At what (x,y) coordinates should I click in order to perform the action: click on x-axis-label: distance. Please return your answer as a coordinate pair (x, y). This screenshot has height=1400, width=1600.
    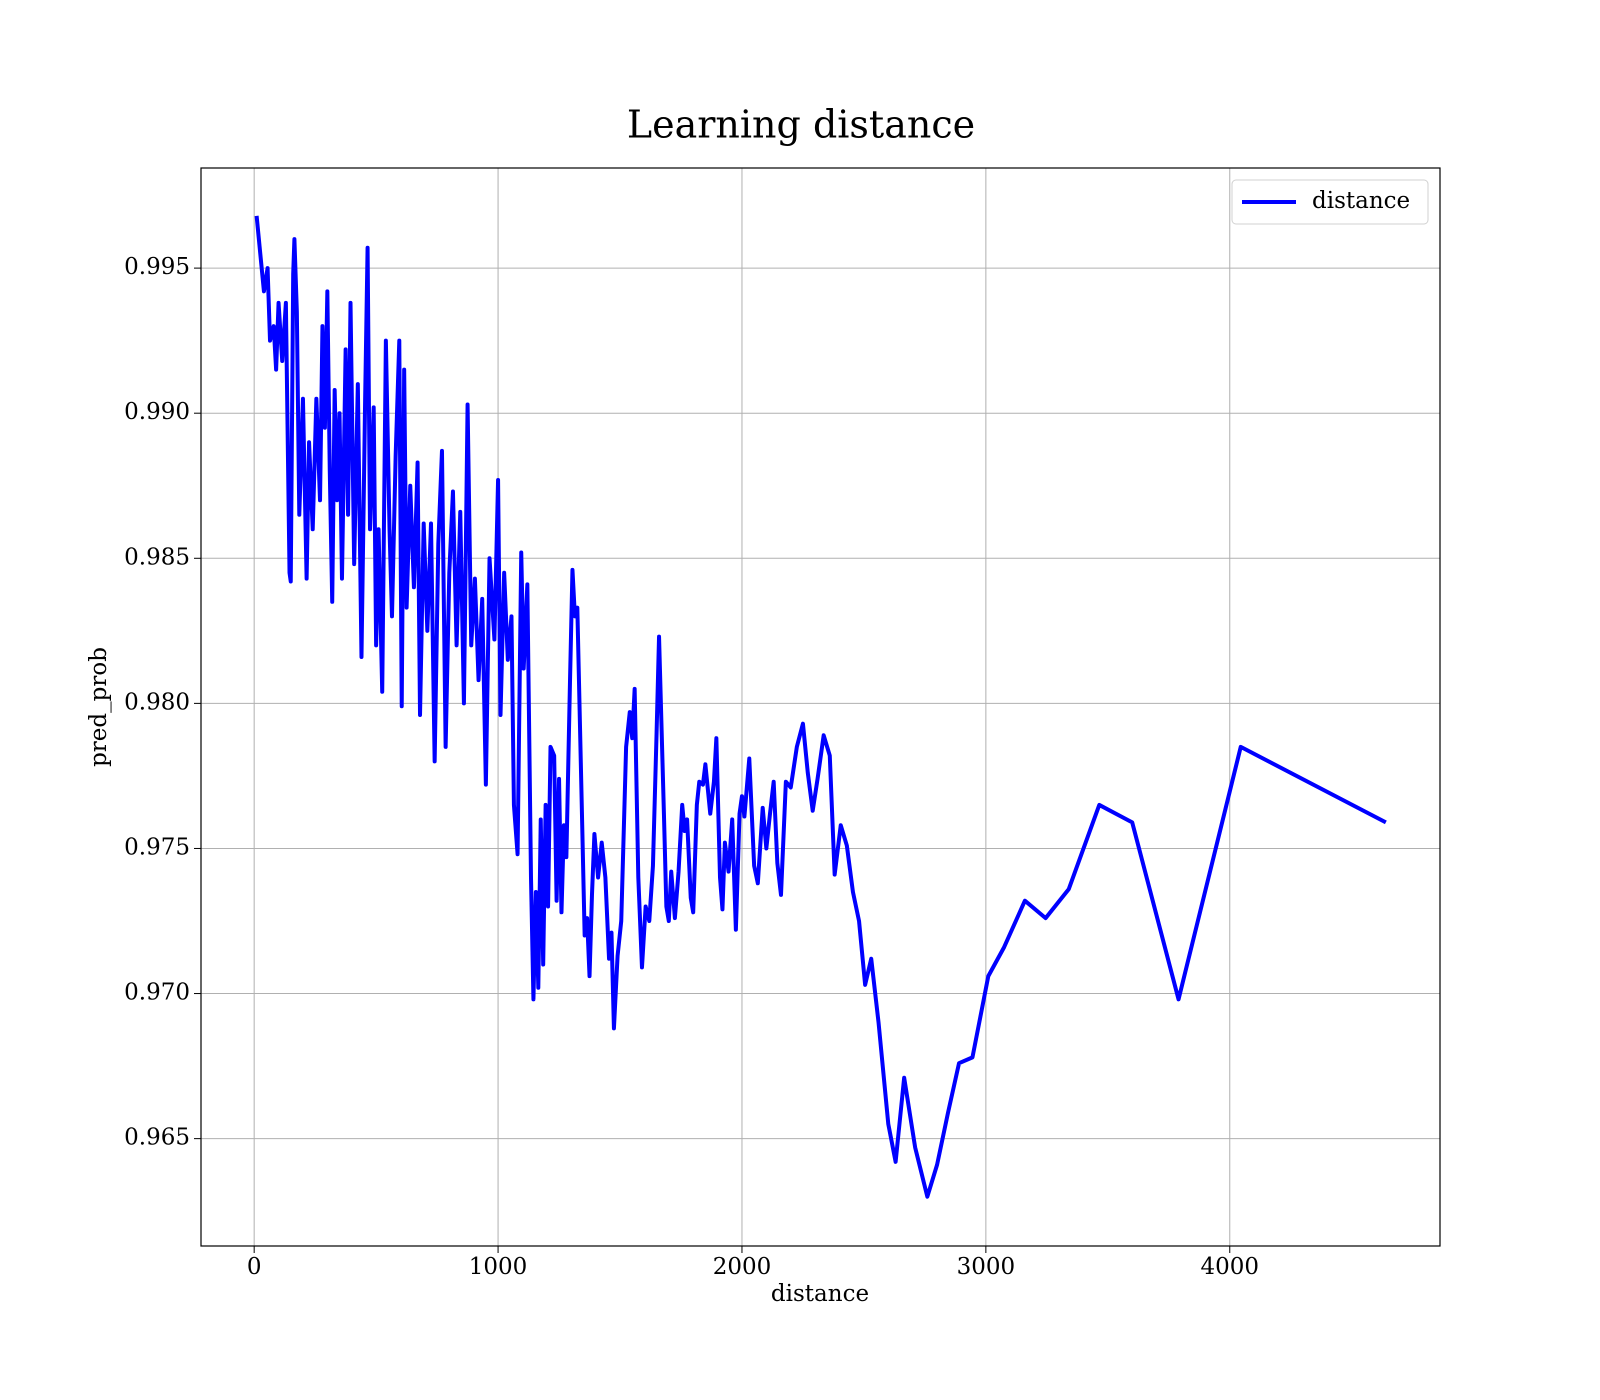
    Looking at the image, I should click on (820, 1294).